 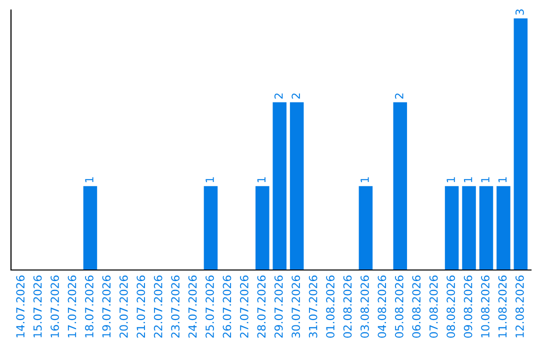 I want to click on x-tick-label: 18.07.2026, so click(x=89, y=307).